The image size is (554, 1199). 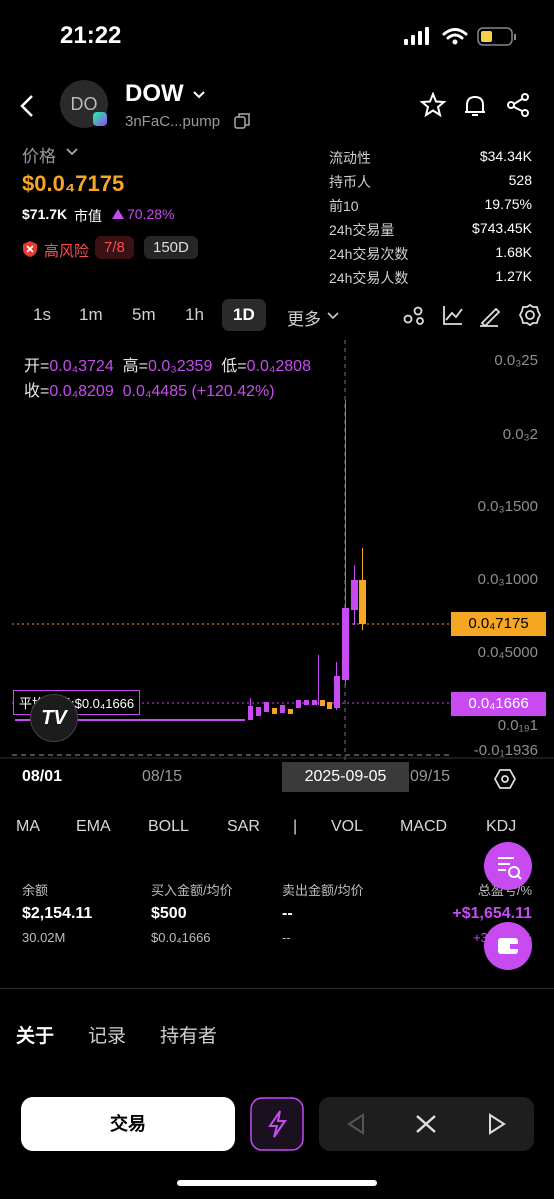 What do you see at coordinates (287, 913) in the screenshot?
I see `sell-amount: --` at bounding box center [287, 913].